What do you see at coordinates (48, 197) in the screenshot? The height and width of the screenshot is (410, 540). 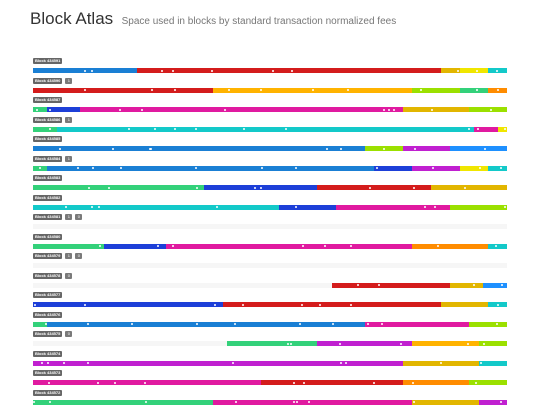 I see `block-label: Block 434582` at bounding box center [48, 197].